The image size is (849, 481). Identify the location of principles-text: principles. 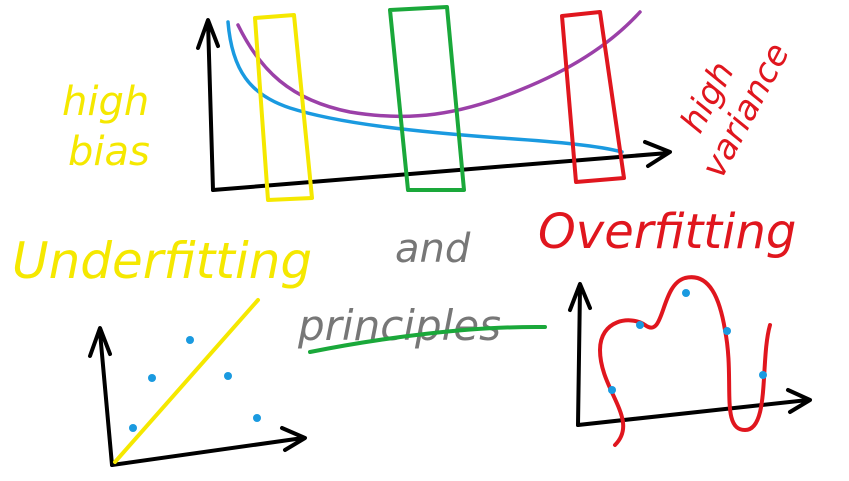
(399, 325).